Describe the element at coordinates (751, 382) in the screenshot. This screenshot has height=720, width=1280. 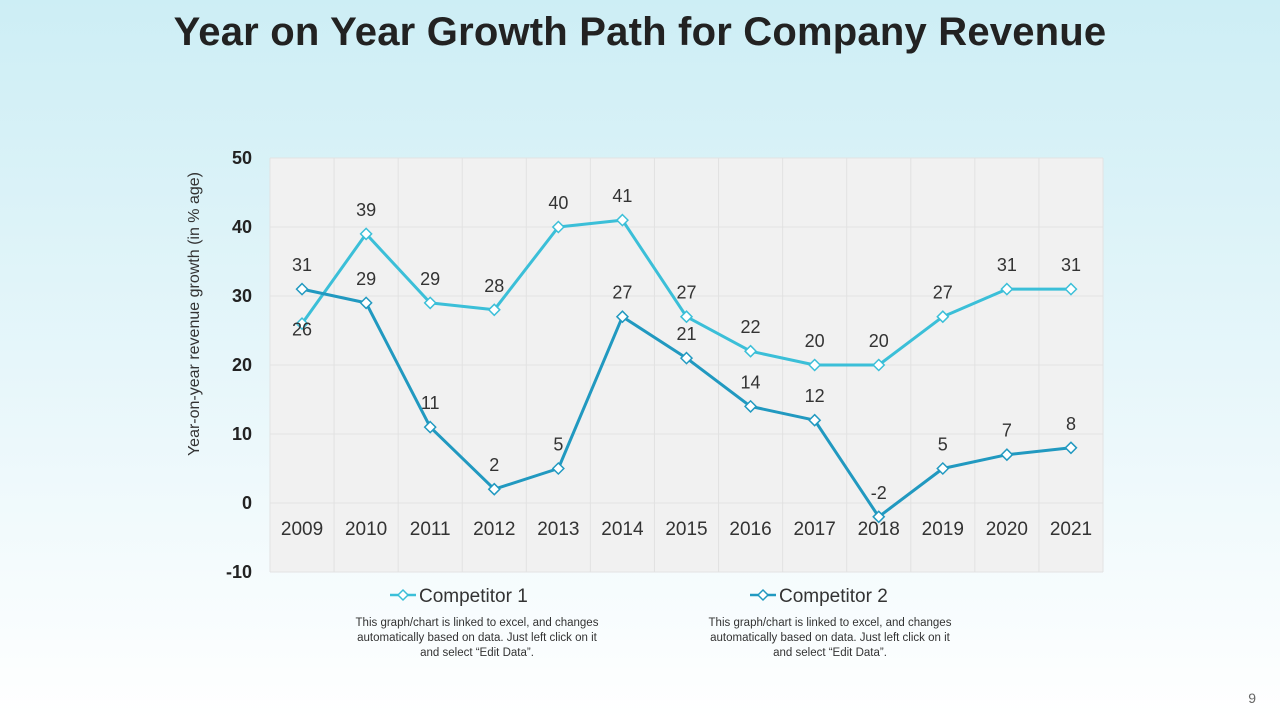
I see `data-label: 14` at that location.